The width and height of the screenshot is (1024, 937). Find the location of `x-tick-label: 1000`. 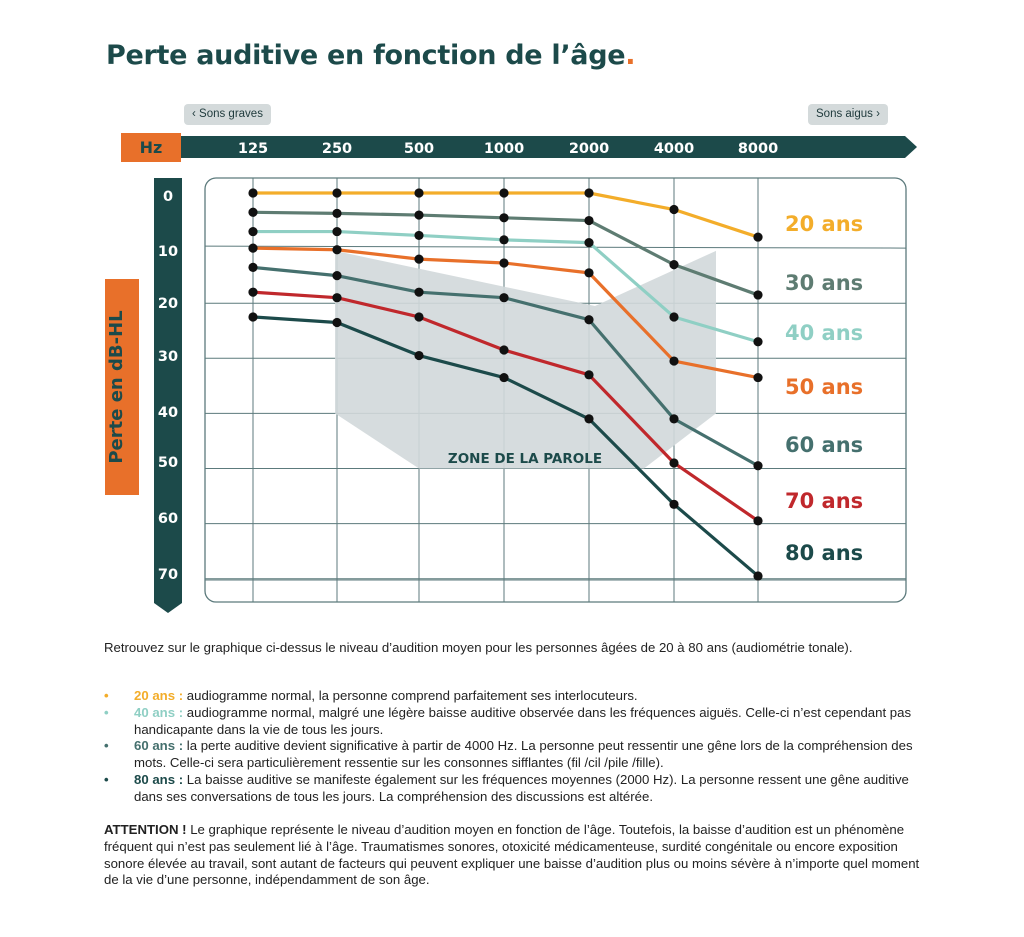

x-tick-label: 1000 is located at coordinates (504, 149).